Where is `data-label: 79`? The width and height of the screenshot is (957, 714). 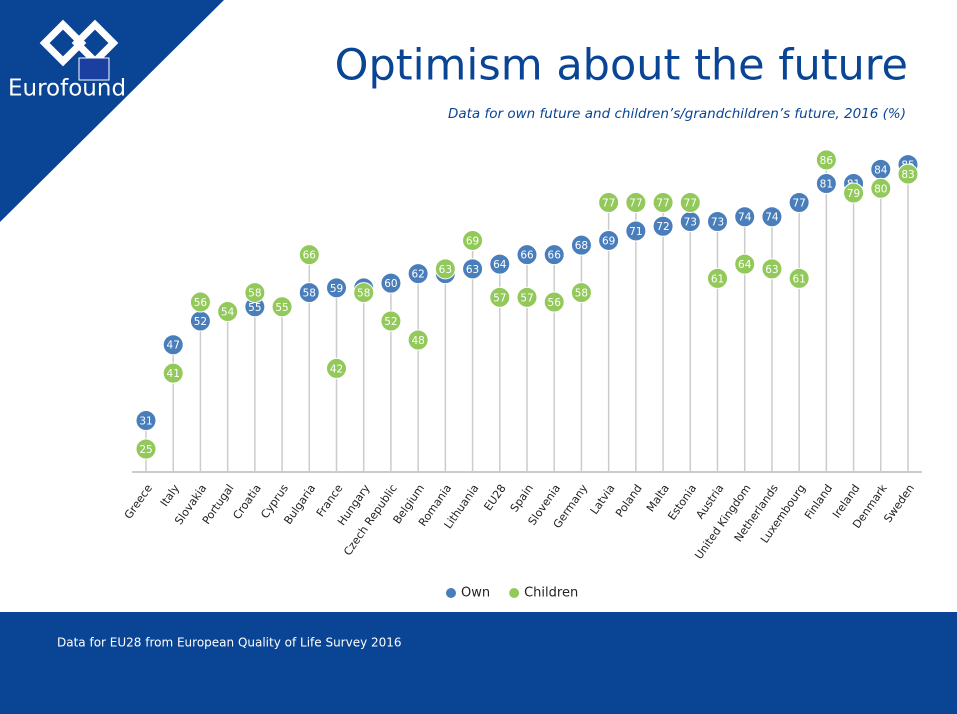 data-label: 79 is located at coordinates (853, 194).